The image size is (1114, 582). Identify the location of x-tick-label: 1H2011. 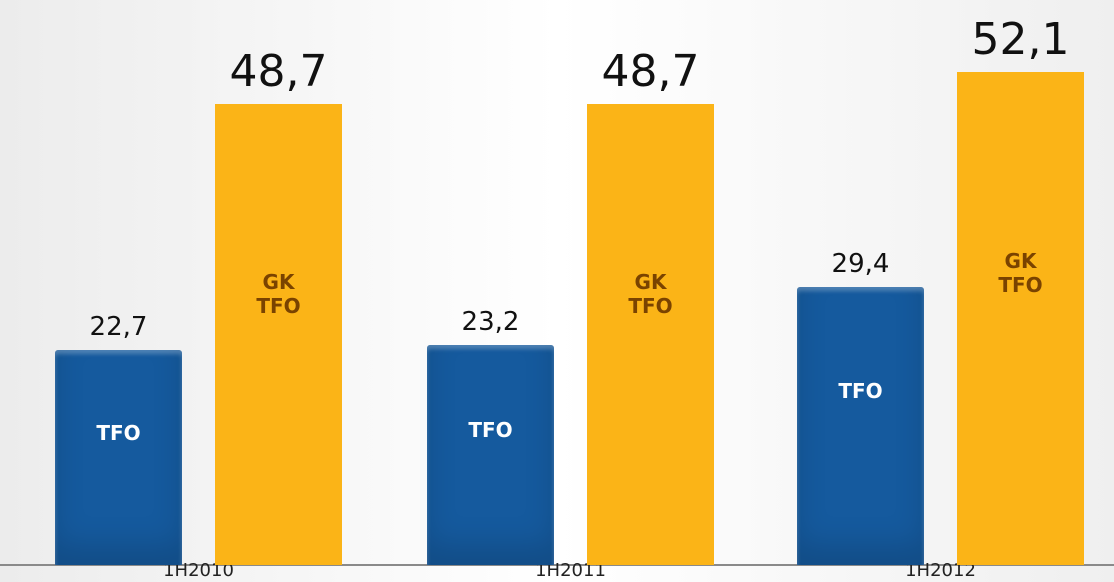
(570, 570).